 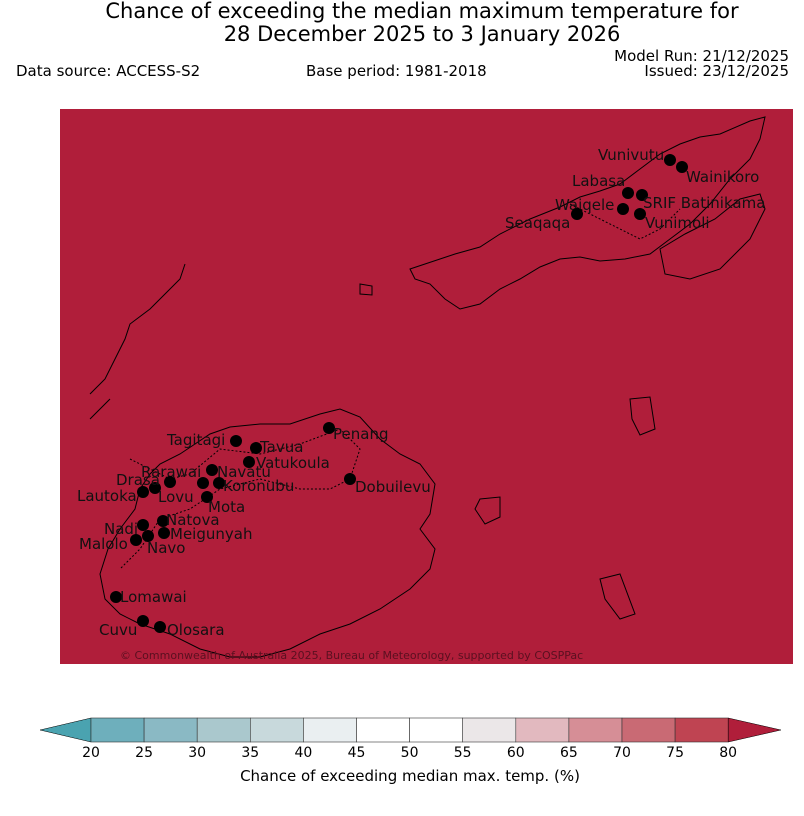 What do you see at coordinates (538, 223) in the screenshot?
I see `station-label: Seaqaqa` at bounding box center [538, 223].